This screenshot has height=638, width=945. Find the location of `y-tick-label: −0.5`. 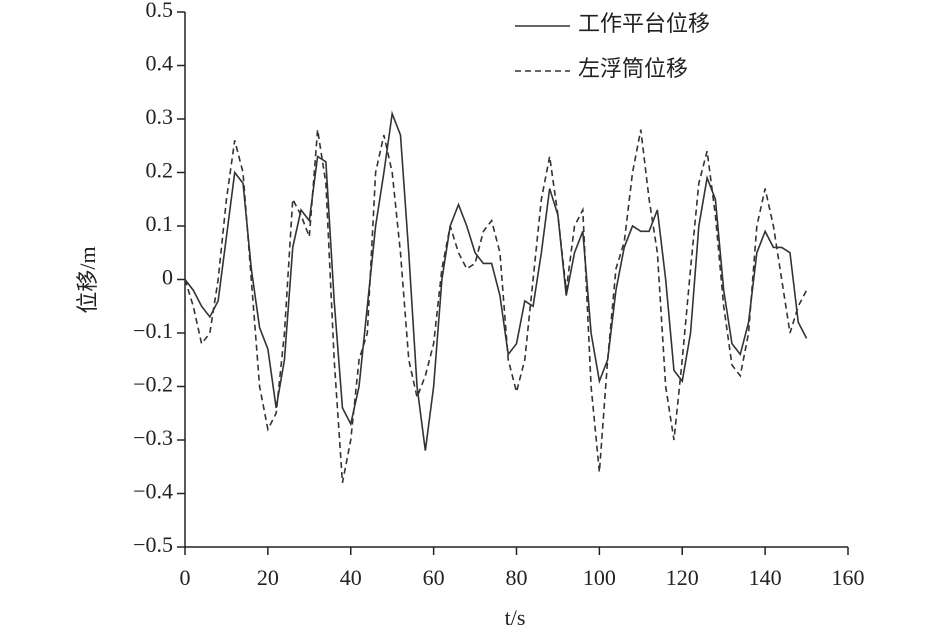

y-tick-label: −0.5 is located at coordinates (153, 544).